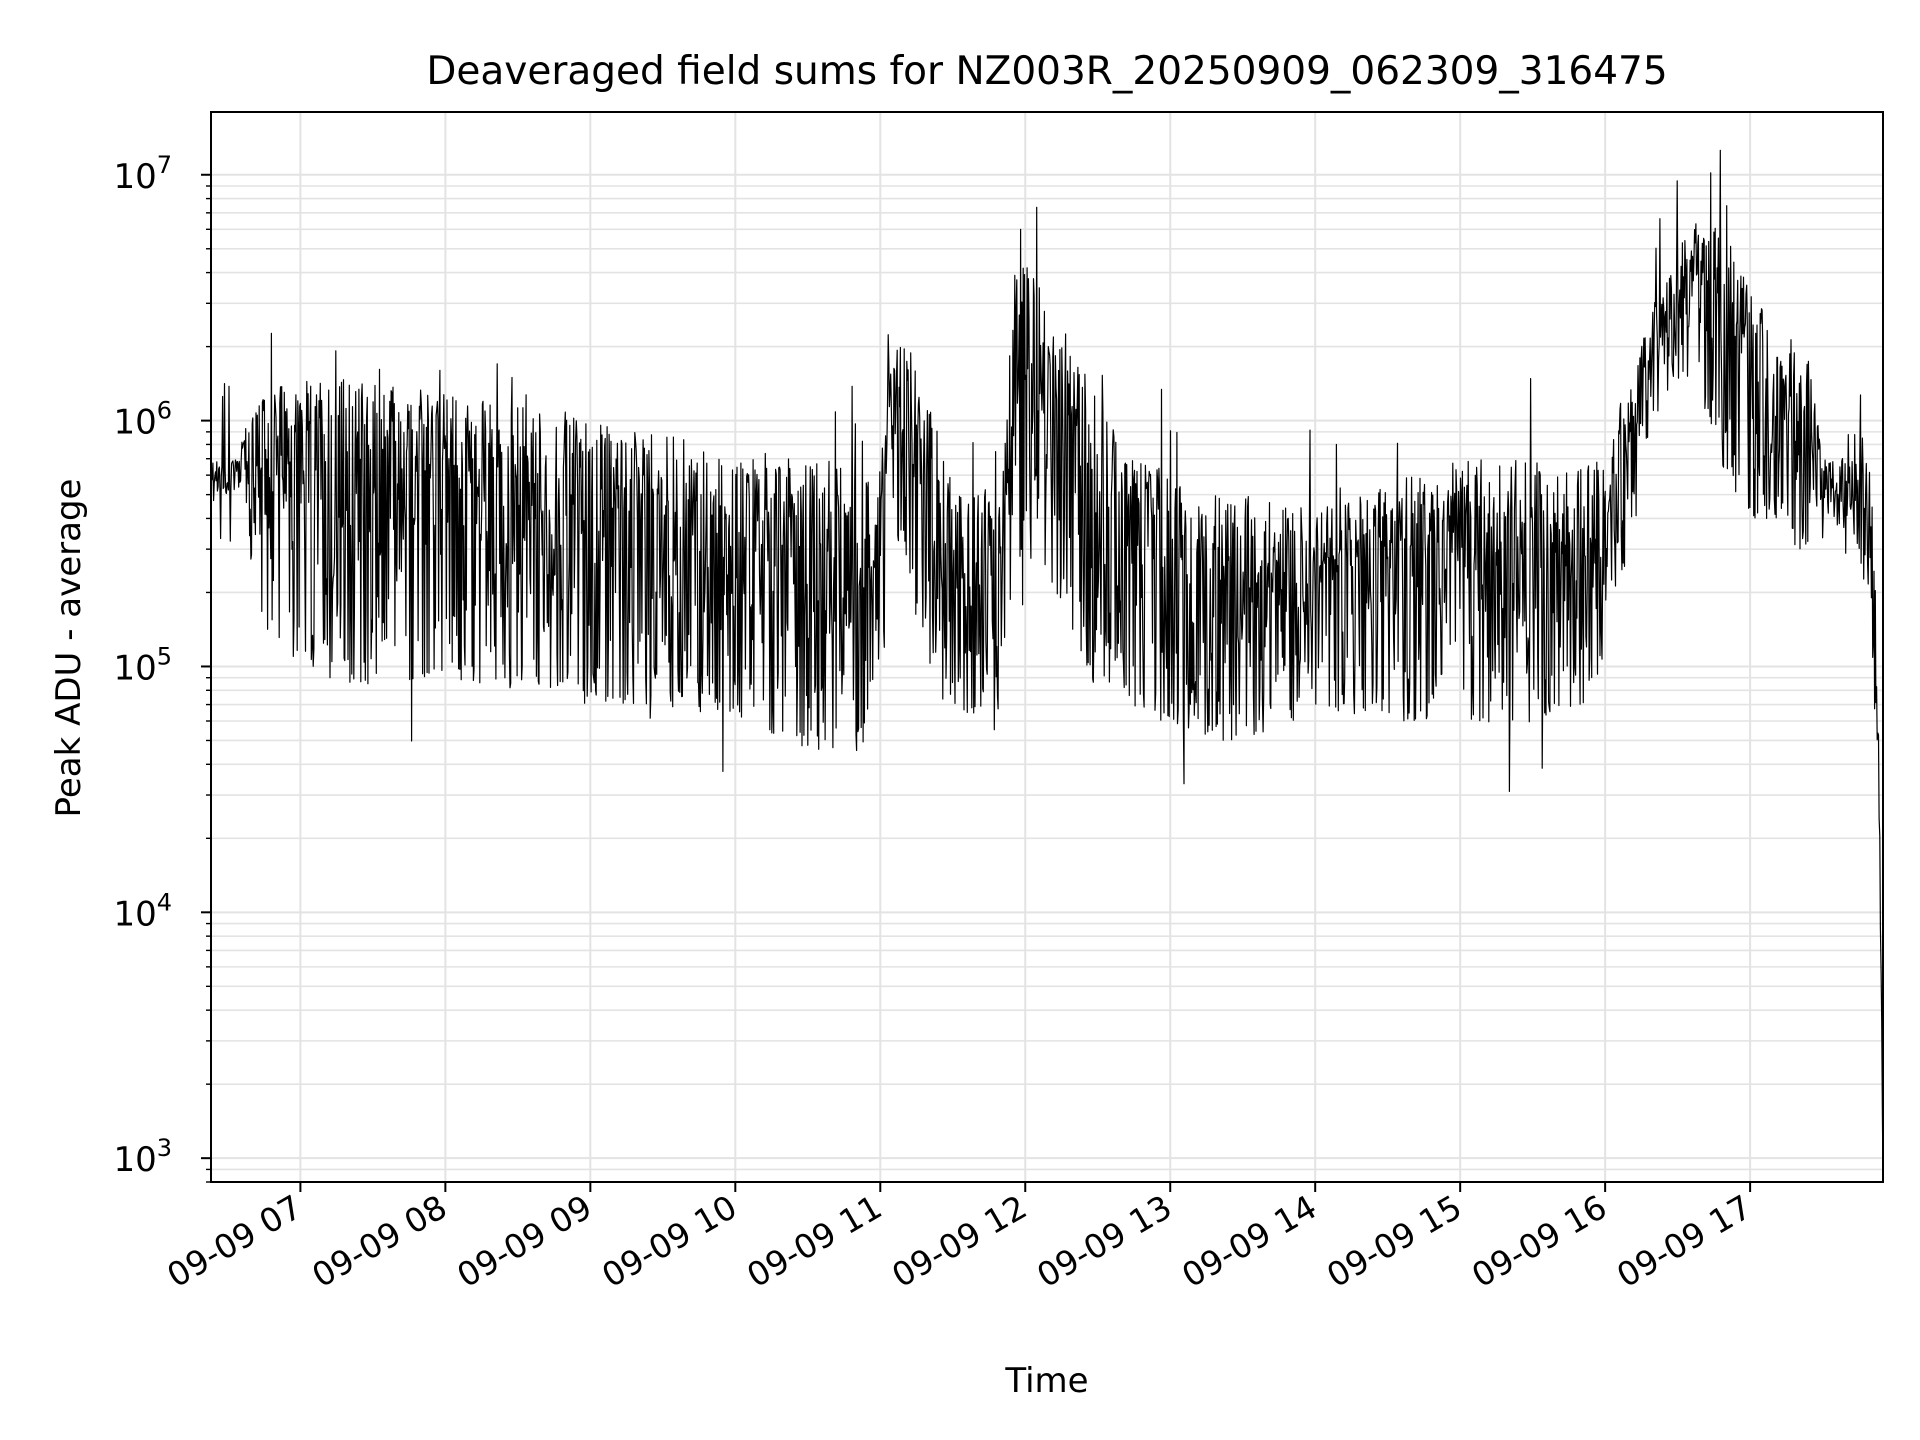 The height and width of the screenshot is (1440, 1920). What do you see at coordinates (164, 411) in the screenshot?
I see `y-tick-label-exponent: 6` at bounding box center [164, 411].